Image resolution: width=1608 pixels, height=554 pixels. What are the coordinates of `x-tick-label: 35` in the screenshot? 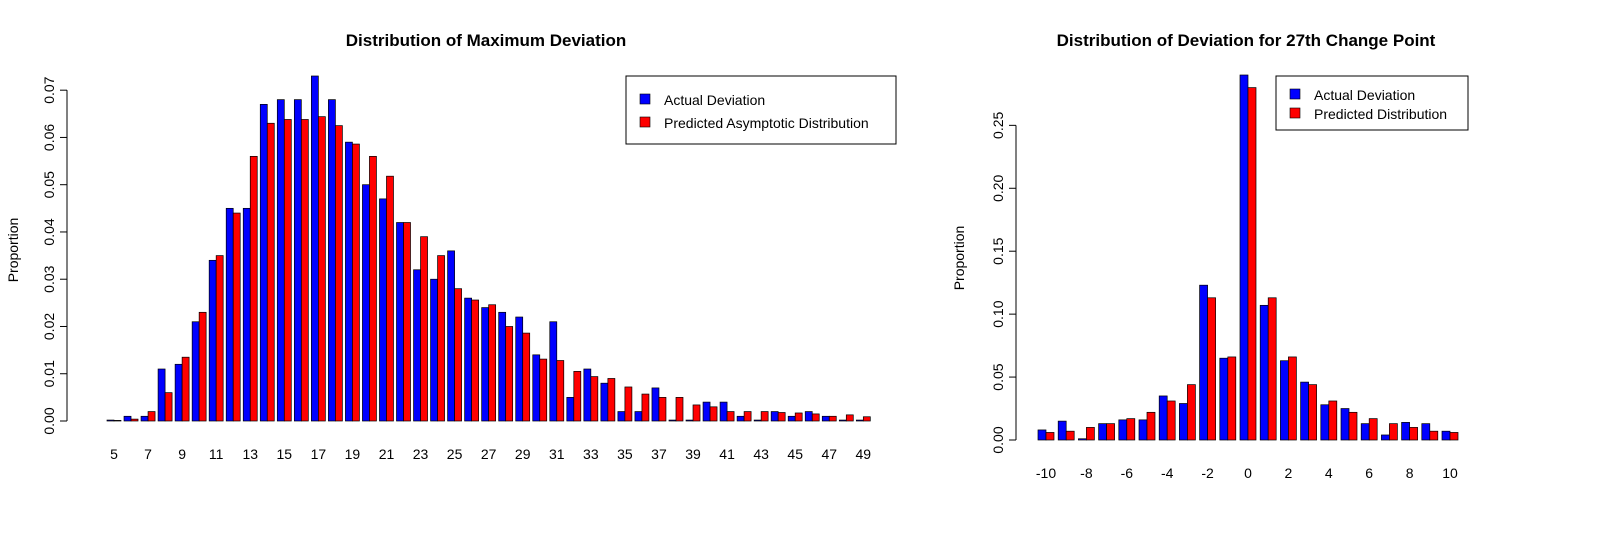 It's located at (625, 454).